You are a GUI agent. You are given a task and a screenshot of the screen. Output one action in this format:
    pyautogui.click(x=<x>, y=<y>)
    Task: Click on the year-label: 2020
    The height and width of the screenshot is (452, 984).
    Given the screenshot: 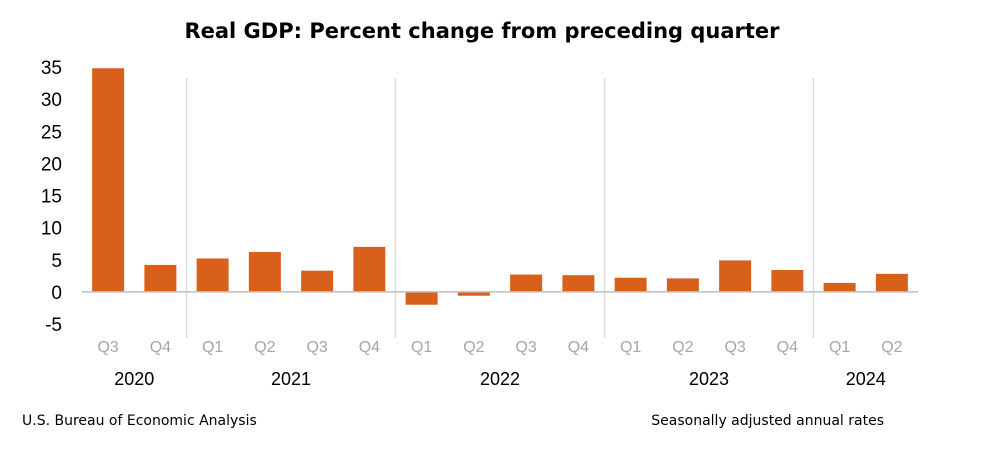 What is the action you would take?
    pyautogui.click(x=134, y=379)
    